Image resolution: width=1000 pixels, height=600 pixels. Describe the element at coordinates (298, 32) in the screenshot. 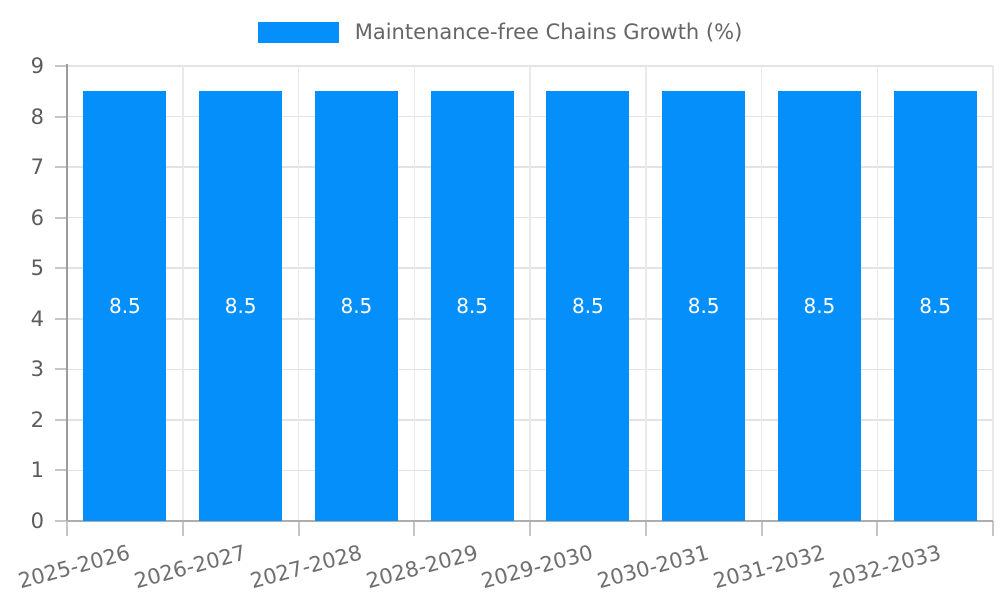

I see `legend-swatch` at that location.